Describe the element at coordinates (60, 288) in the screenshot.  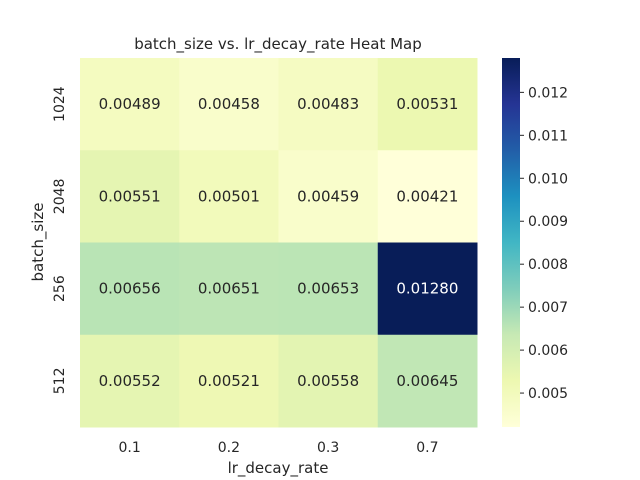
I see `y-tick-label: 256` at that location.